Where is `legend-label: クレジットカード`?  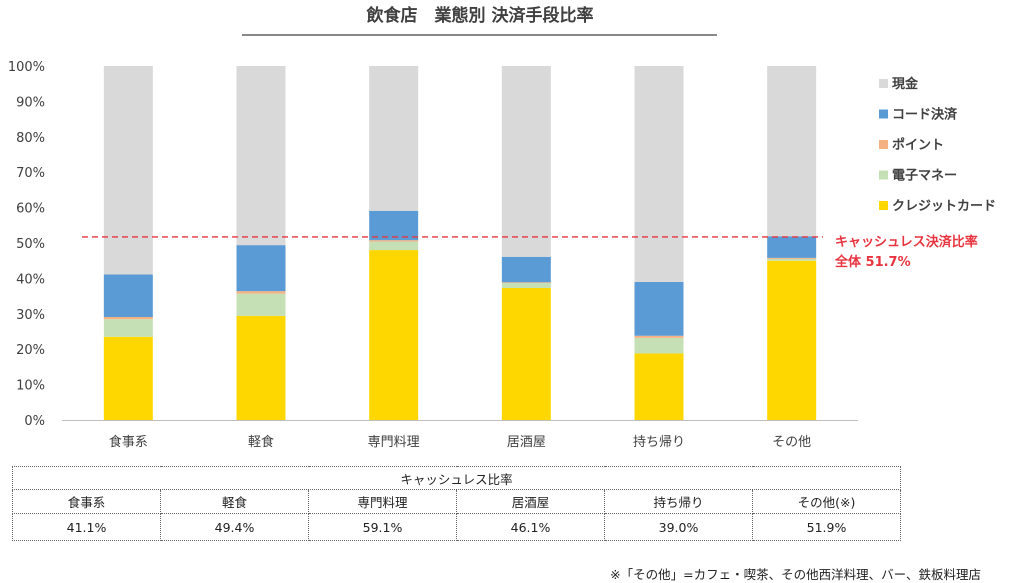
legend-label: クレジットカード is located at coordinates (944, 206).